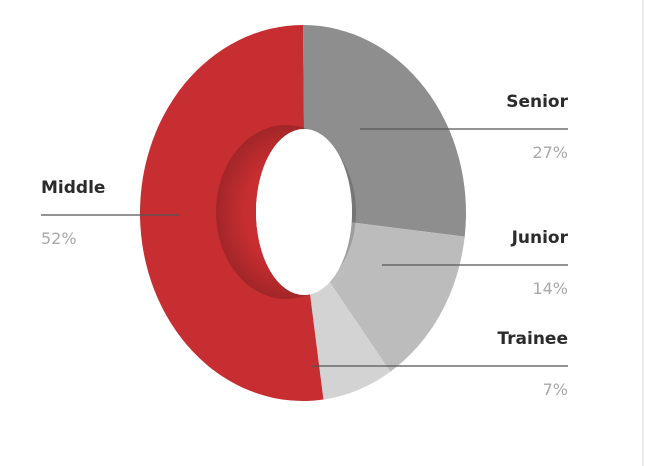 The height and width of the screenshot is (466, 646). What do you see at coordinates (59, 238) in the screenshot?
I see `value-label: 52%` at bounding box center [59, 238].